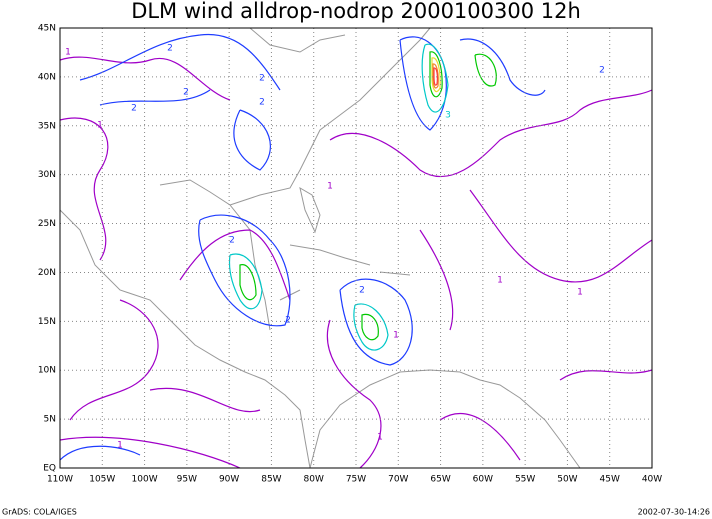 Image resolution: width=712 pixels, height=519 pixels. Describe the element at coordinates (145, 480) in the screenshot. I see `lon-label: 100W` at that location.